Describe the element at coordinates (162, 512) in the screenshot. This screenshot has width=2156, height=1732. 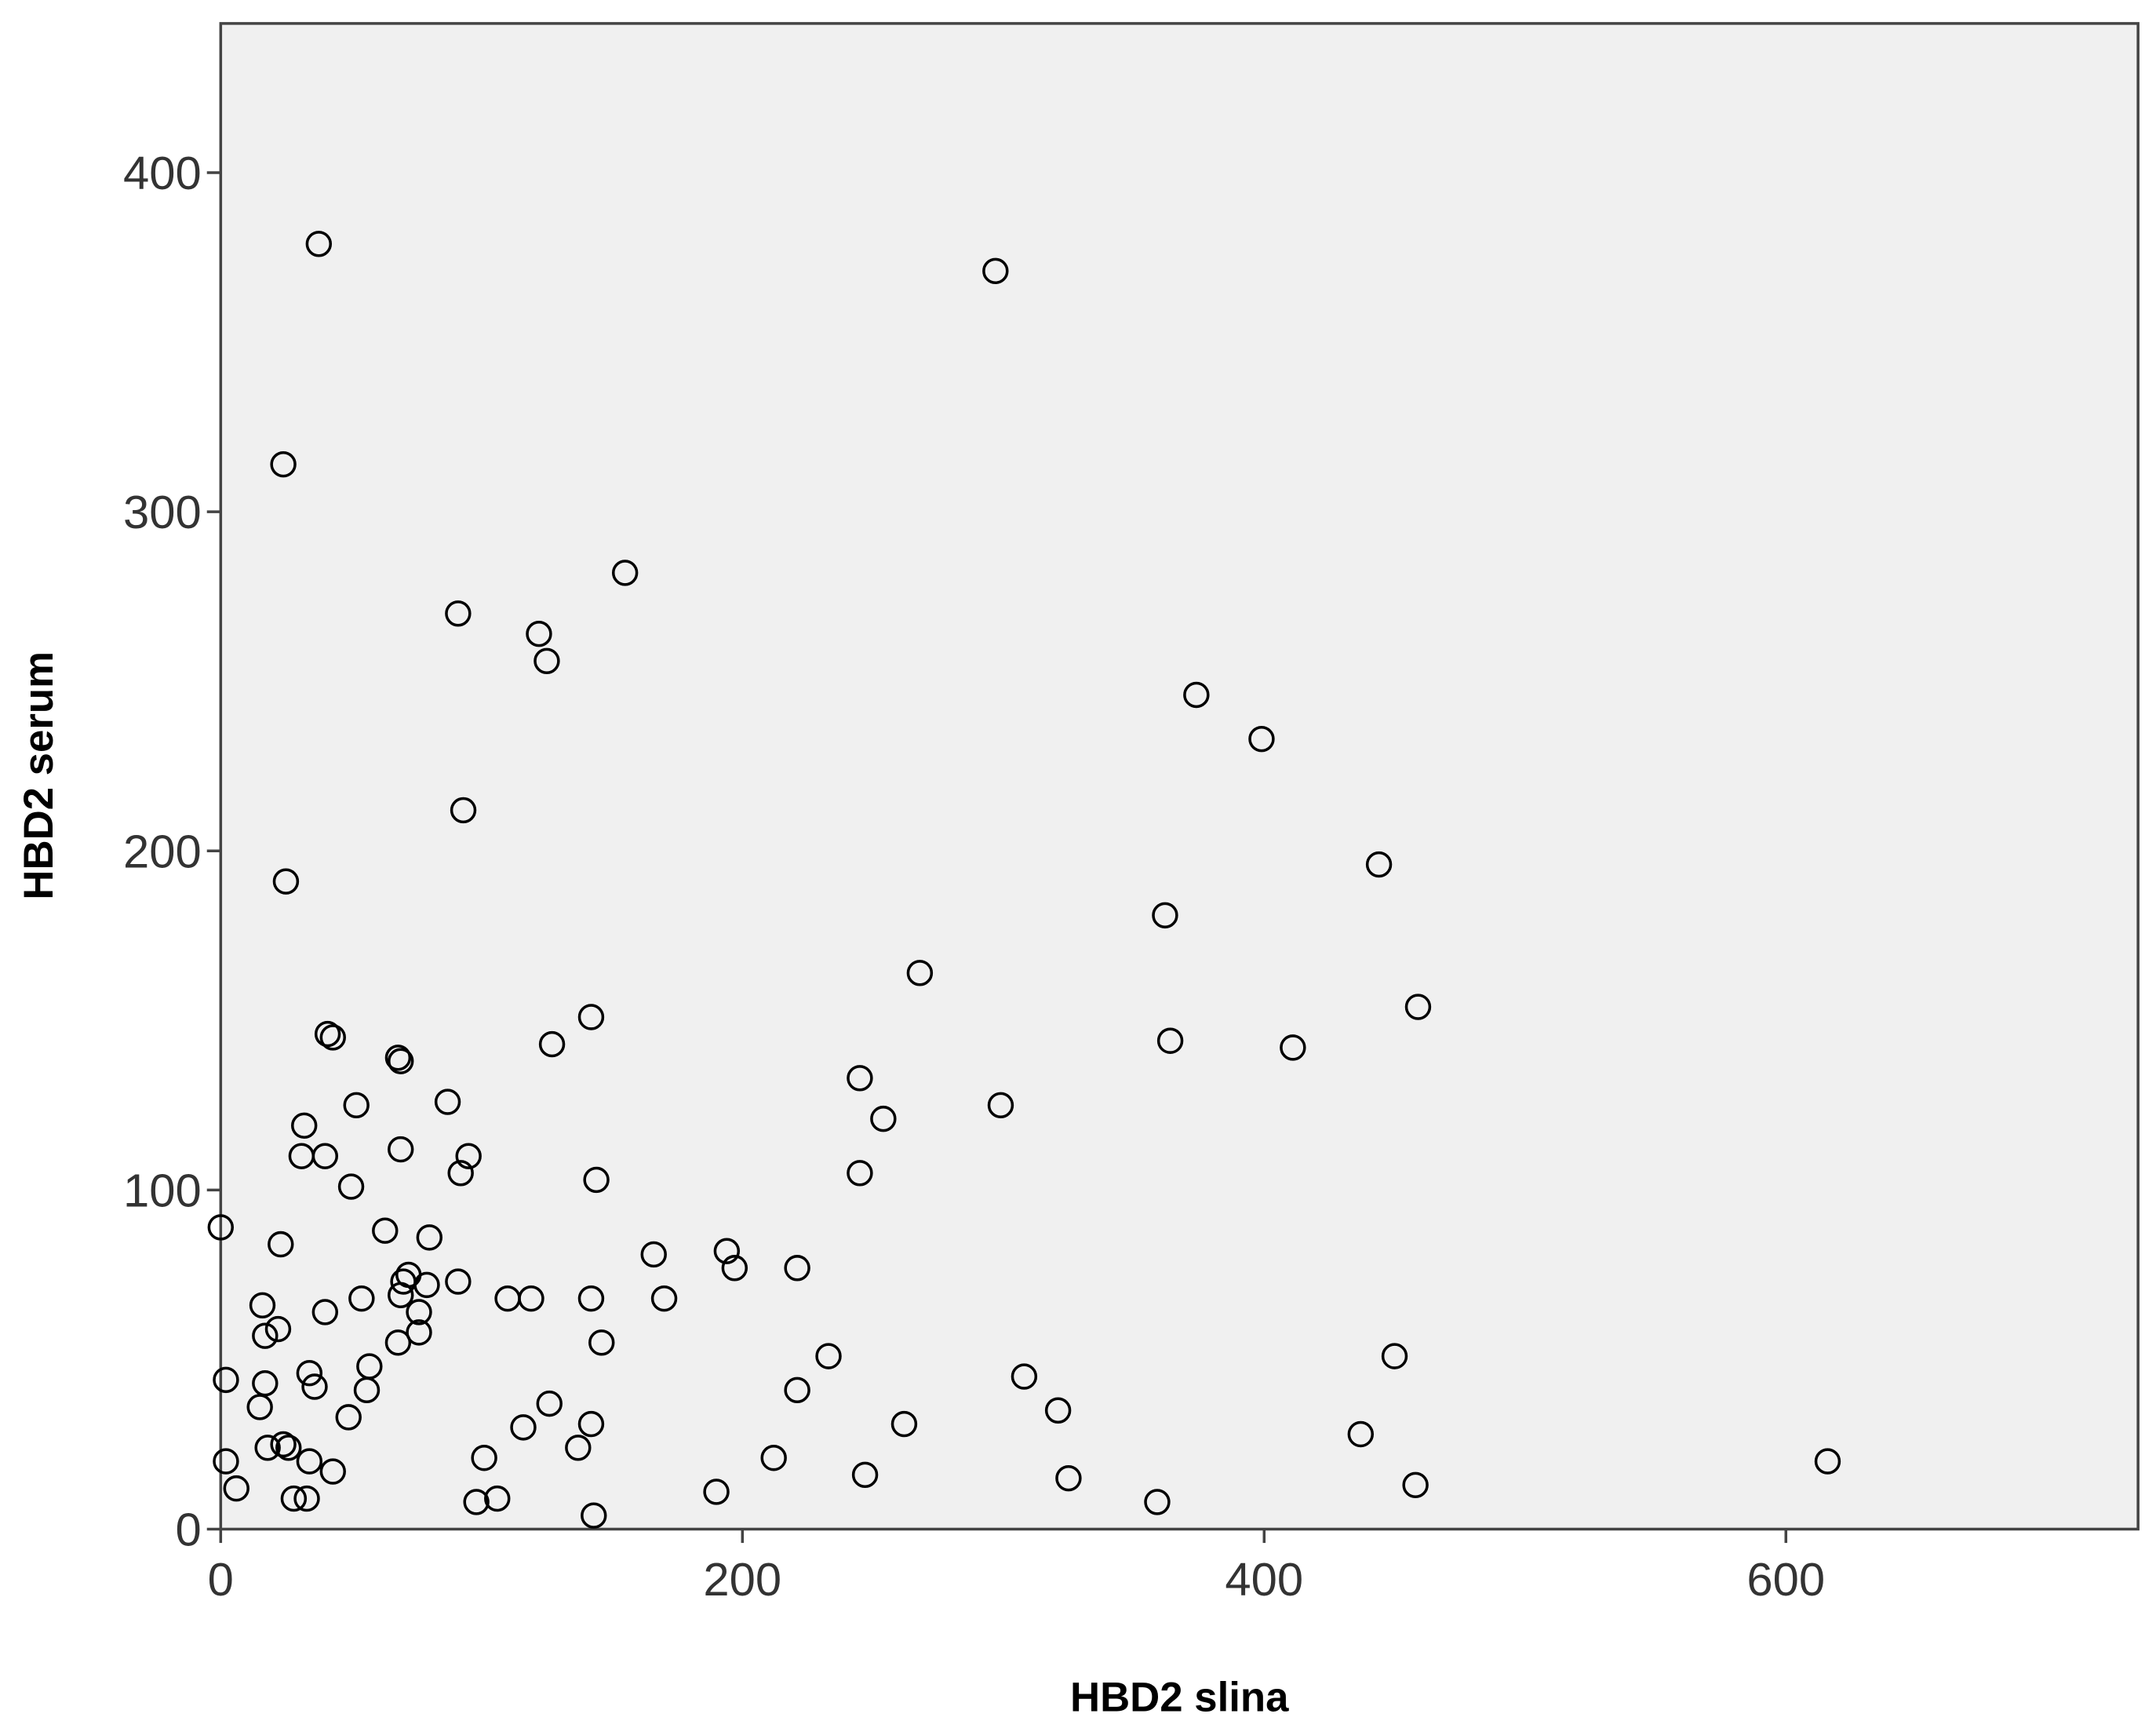
I see `y-tick-label: 300` at that location.